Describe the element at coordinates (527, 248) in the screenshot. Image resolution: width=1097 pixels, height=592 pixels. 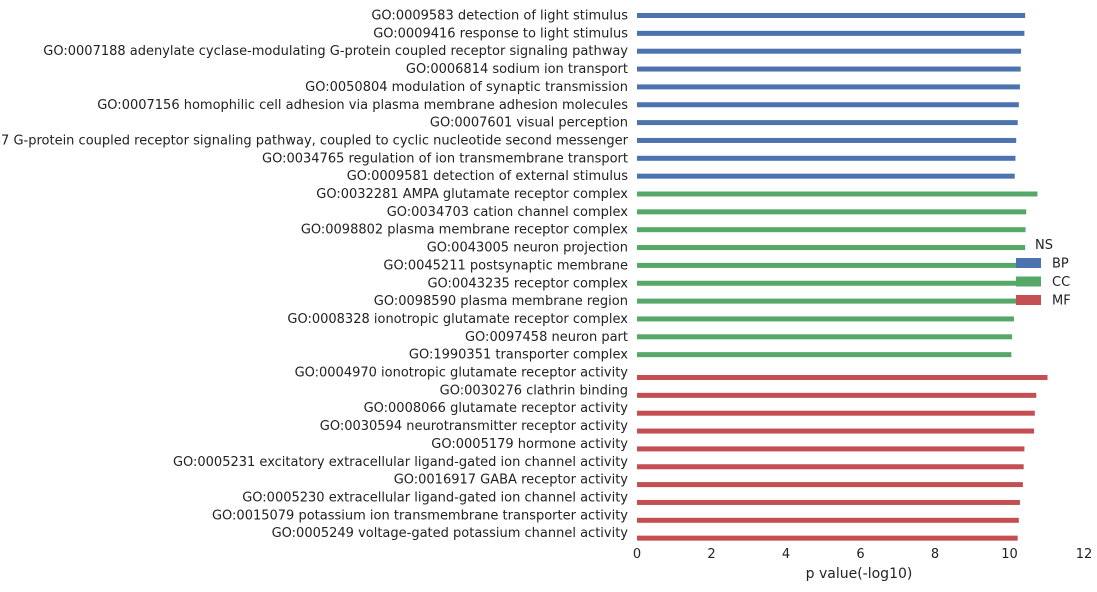
I see `category-label: GO:0043005 neuron projection` at that location.